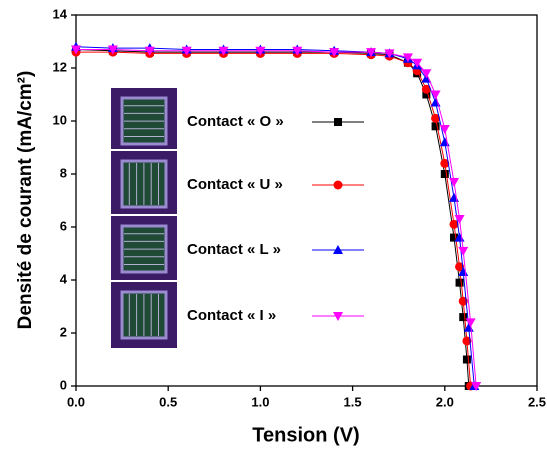 The height and width of the screenshot is (454, 547). Describe the element at coordinates (60, 13) in the screenshot. I see `y-tick-label: 14` at that location.